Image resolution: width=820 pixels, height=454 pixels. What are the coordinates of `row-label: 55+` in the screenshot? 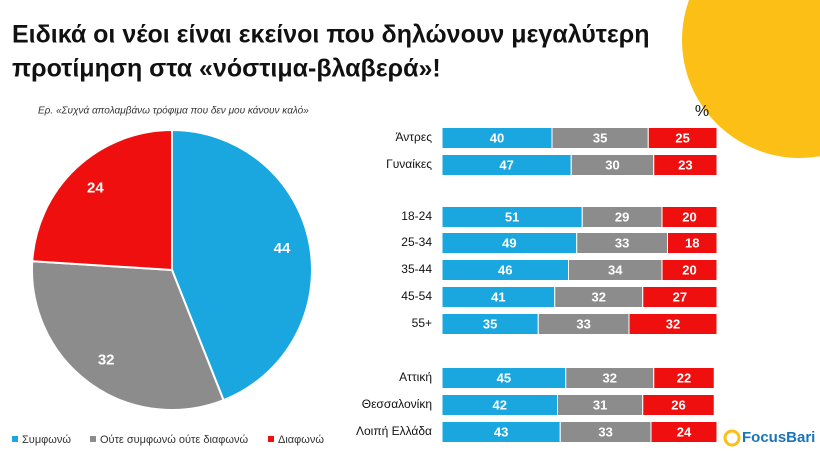 It's located at (422, 323).